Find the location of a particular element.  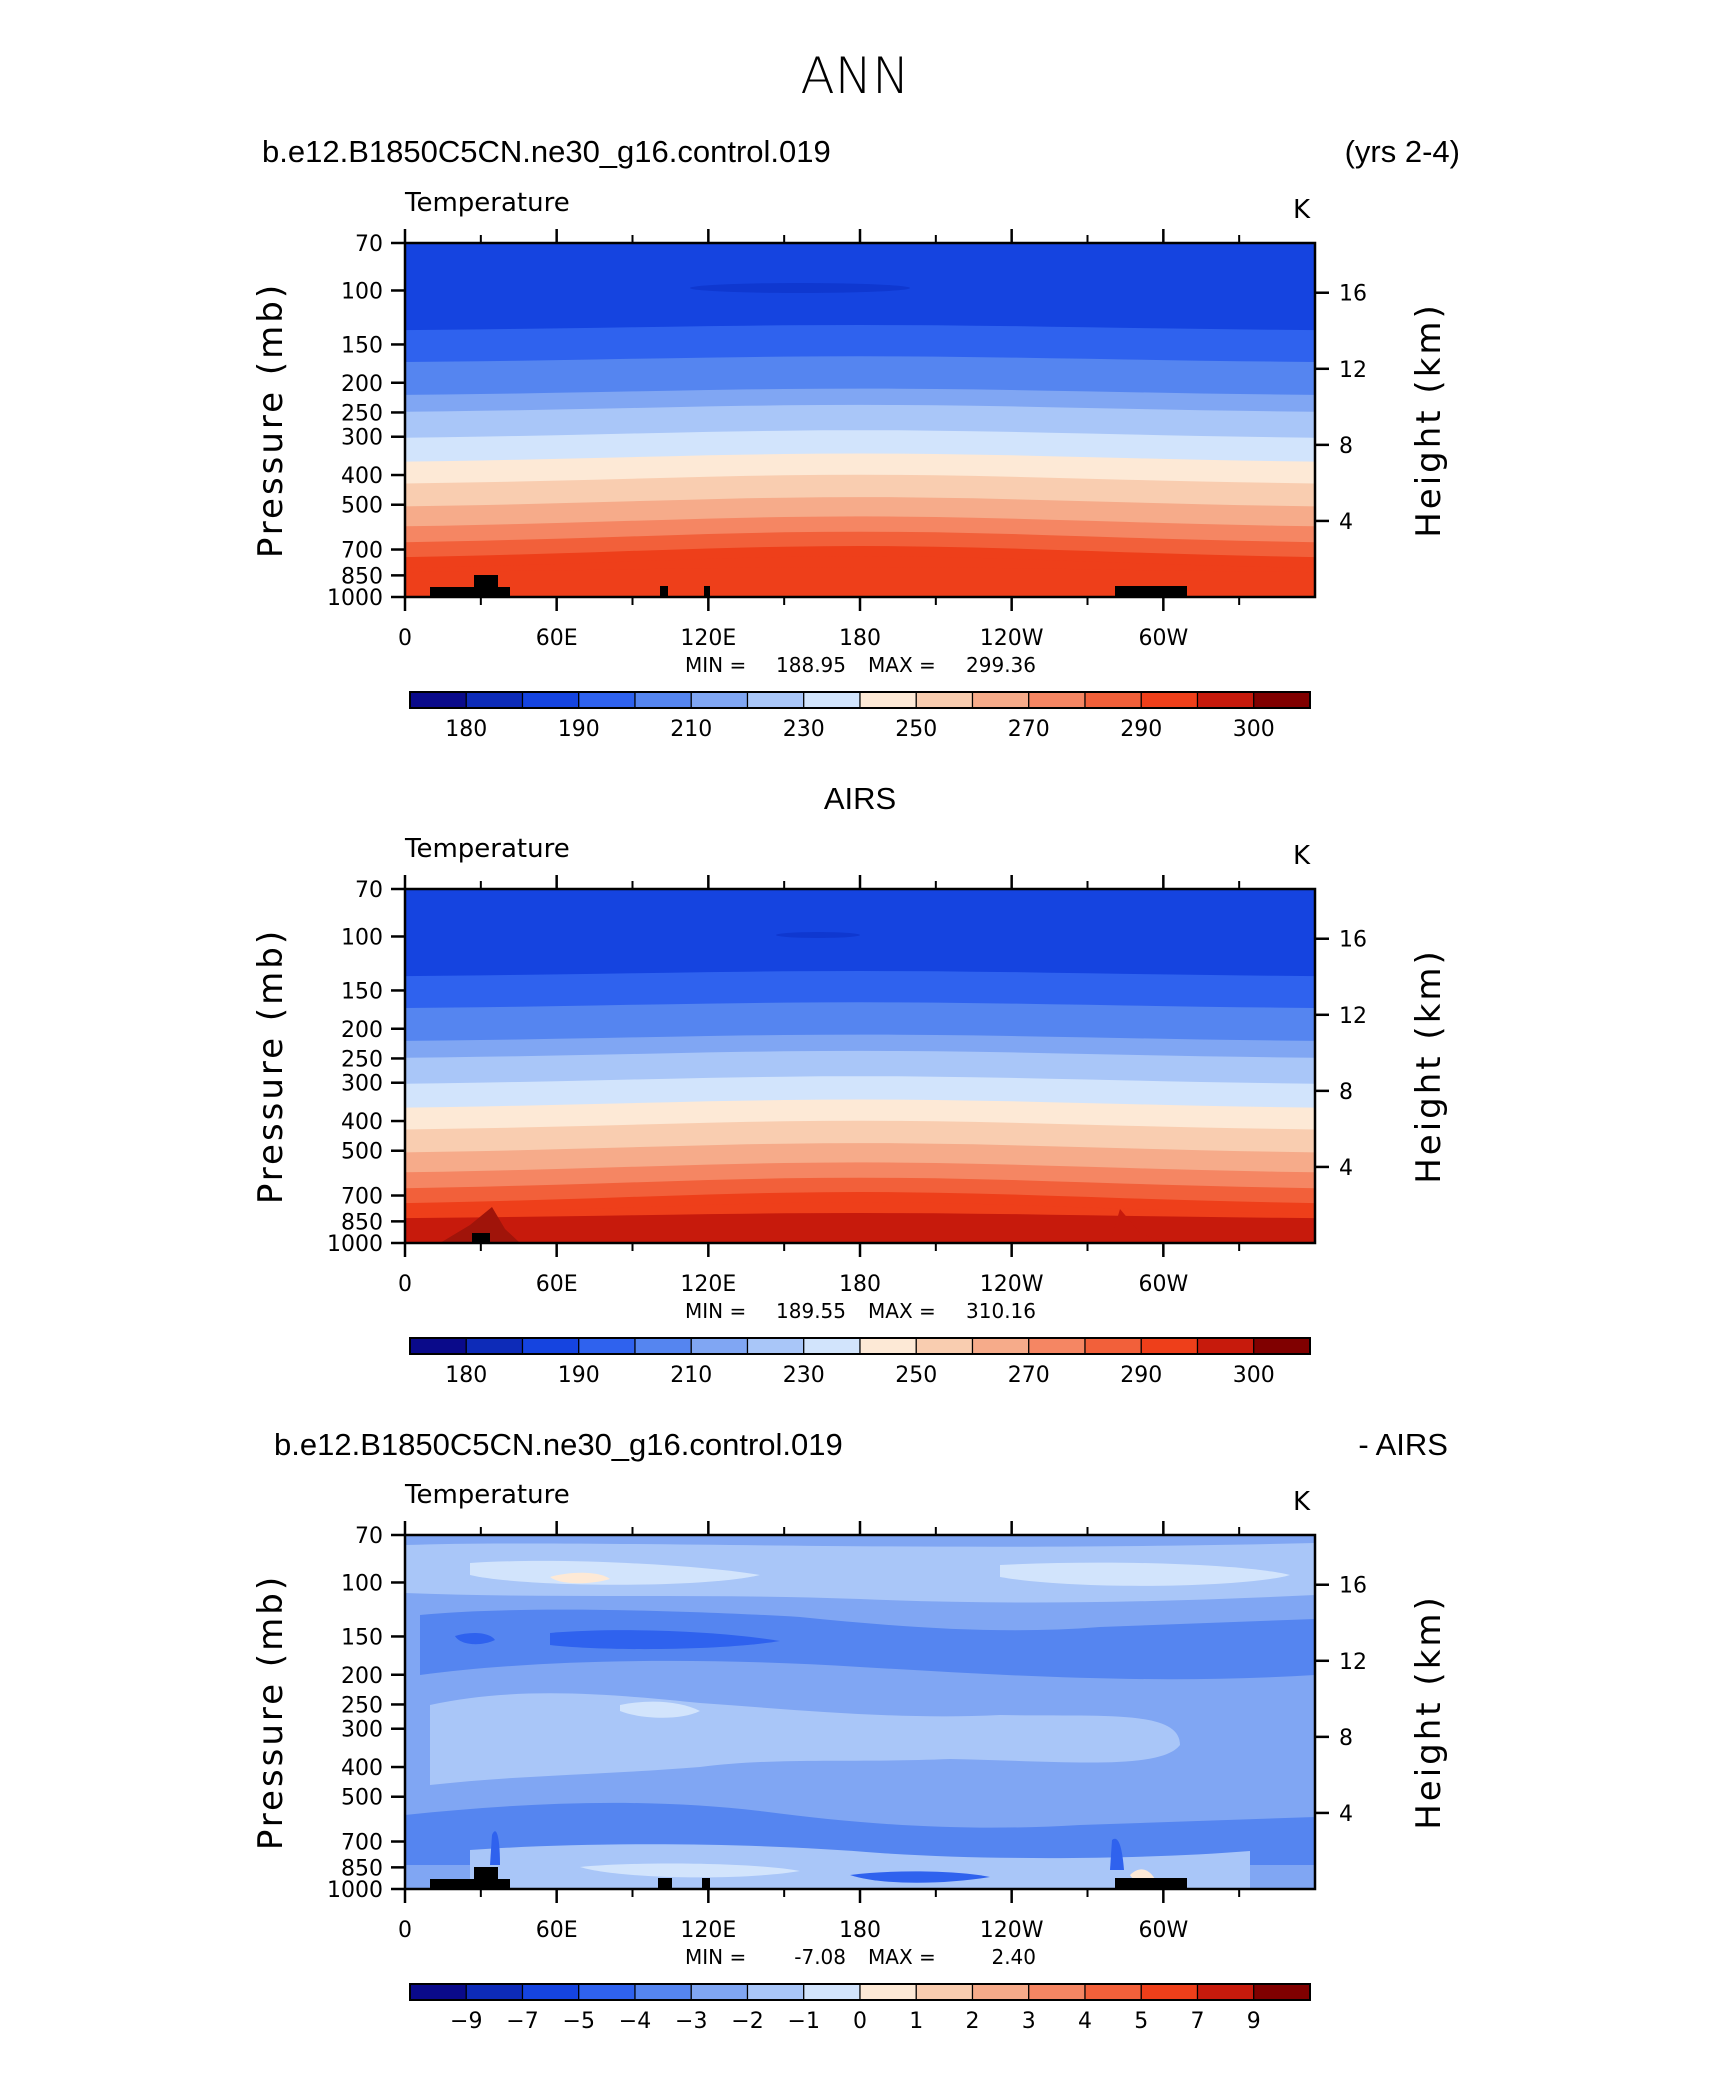

y-tick-label: 100 is located at coordinates (362, 937).